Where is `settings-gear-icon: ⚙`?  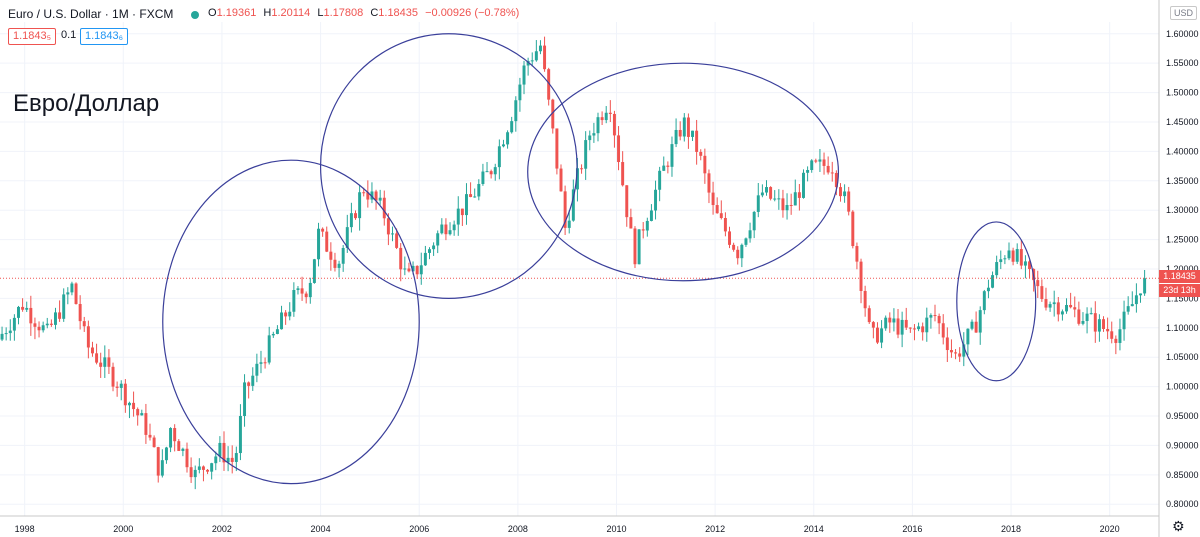 settings-gear-icon: ⚙ is located at coordinates (1178, 526).